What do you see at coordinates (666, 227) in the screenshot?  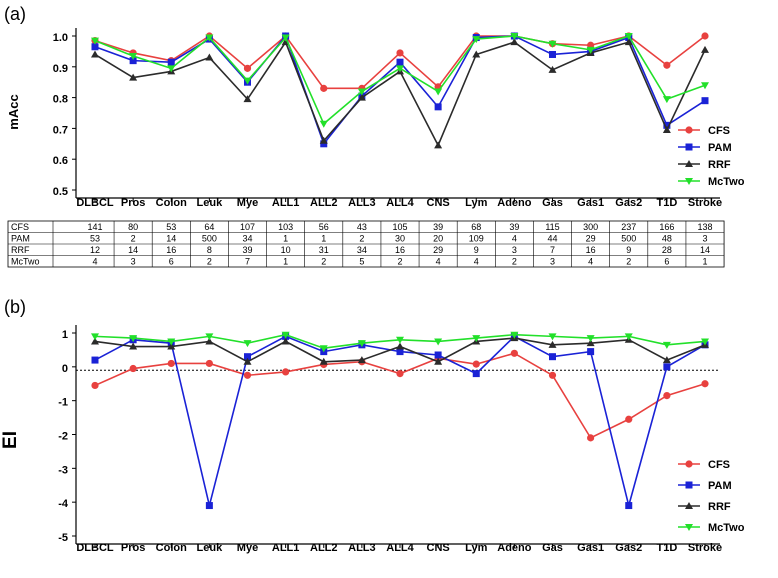 I see `table-cell: 166` at bounding box center [666, 227].